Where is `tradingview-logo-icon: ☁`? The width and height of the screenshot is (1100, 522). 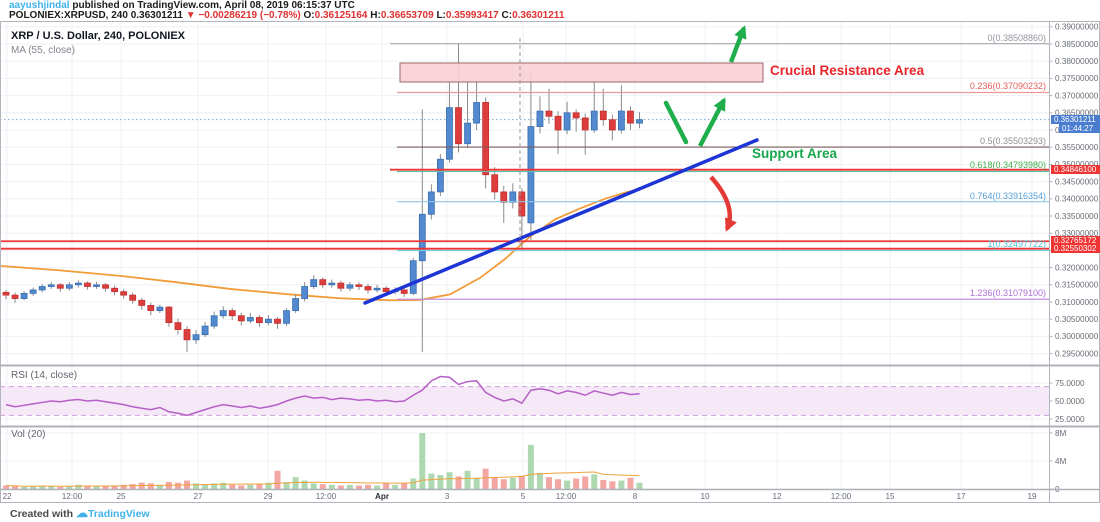 tradingview-logo-icon: ☁ is located at coordinates (81, 513).